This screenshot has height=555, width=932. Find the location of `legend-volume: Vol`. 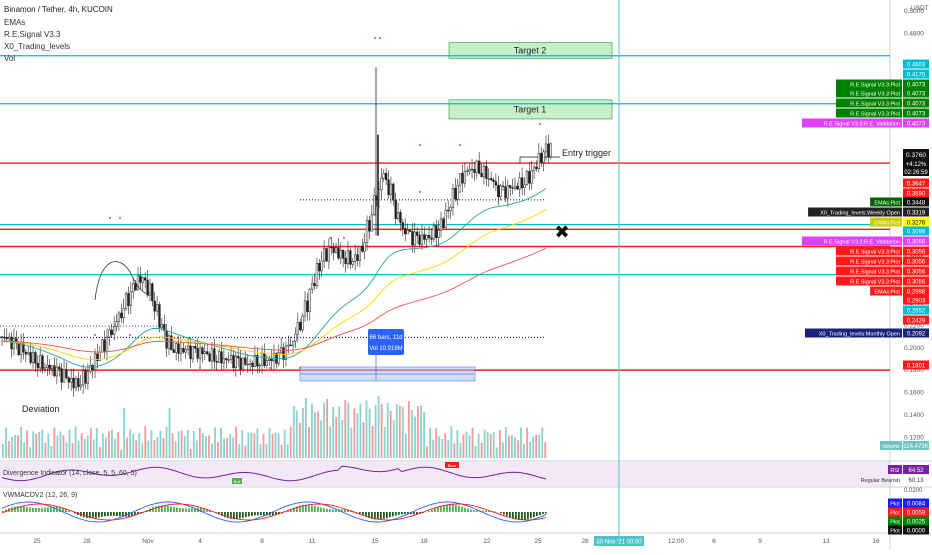

legend-volume: Vol is located at coordinates (9, 58).